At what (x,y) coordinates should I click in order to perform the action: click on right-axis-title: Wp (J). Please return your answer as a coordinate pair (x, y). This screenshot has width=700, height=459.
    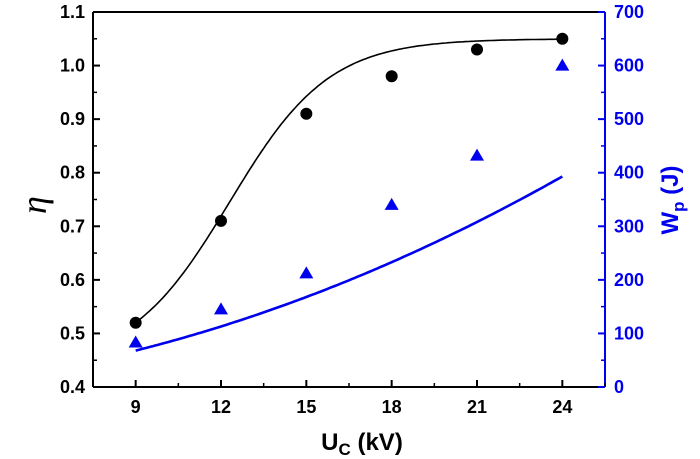
    Looking at the image, I should click on (672, 199).